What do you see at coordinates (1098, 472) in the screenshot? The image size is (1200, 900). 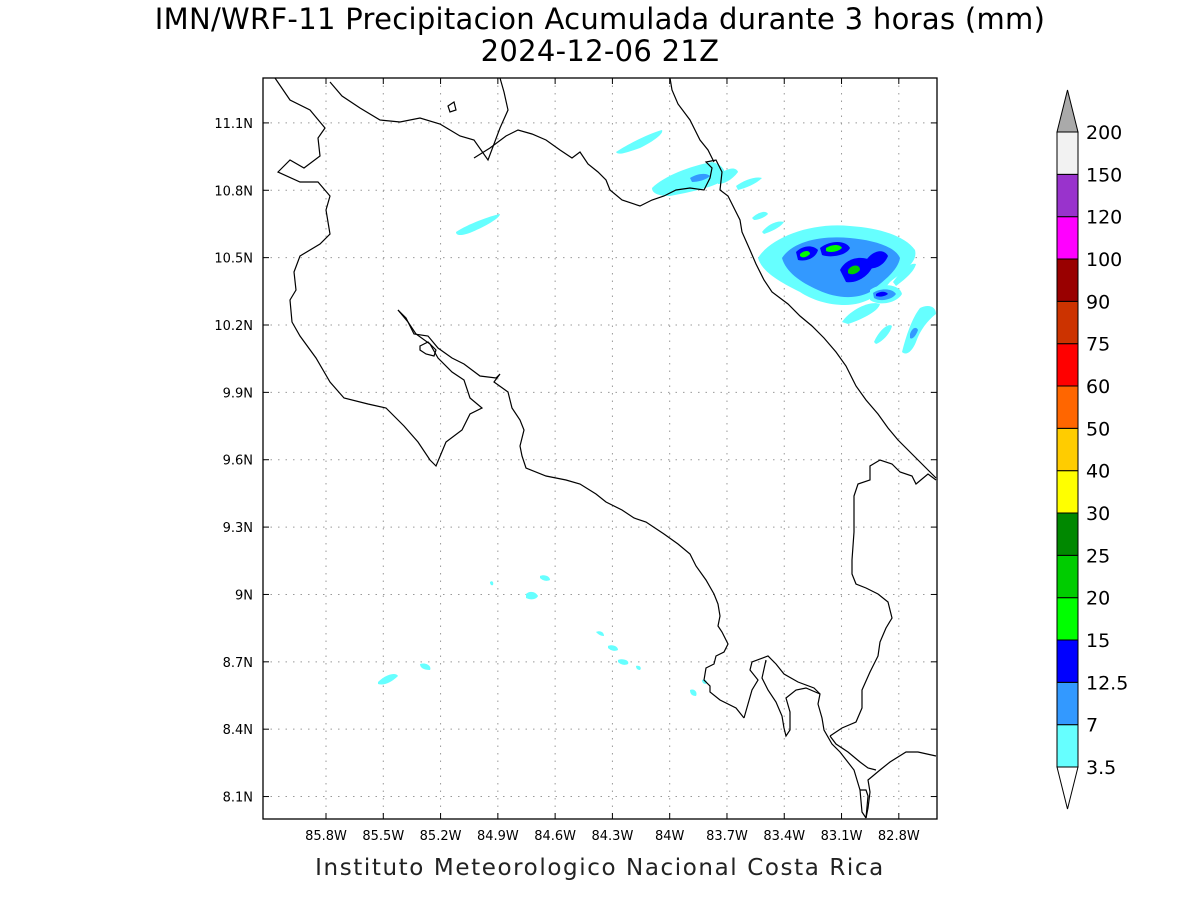 I see `colorbar-label: 40` at bounding box center [1098, 472].